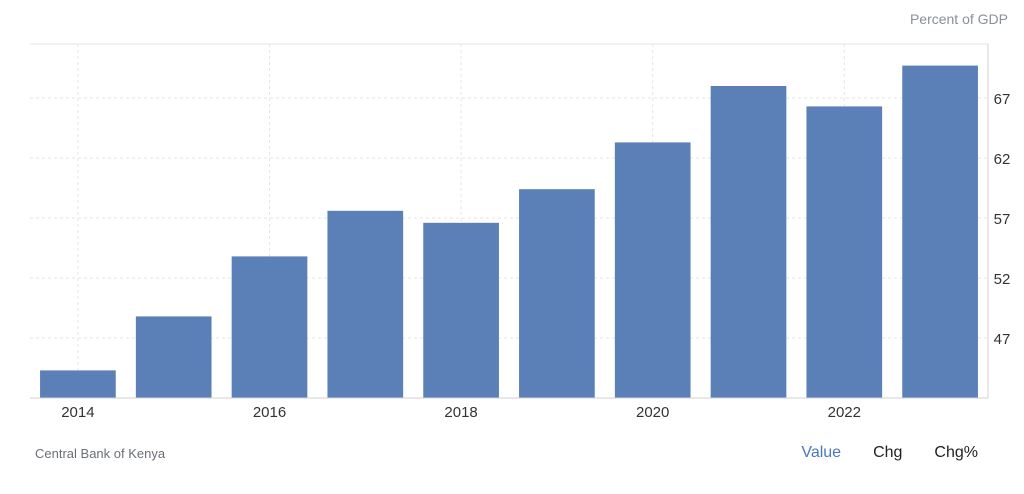  What do you see at coordinates (1002, 279) in the screenshot?
I see `y-tick-label: 52` at bounding box center [1002, 279].